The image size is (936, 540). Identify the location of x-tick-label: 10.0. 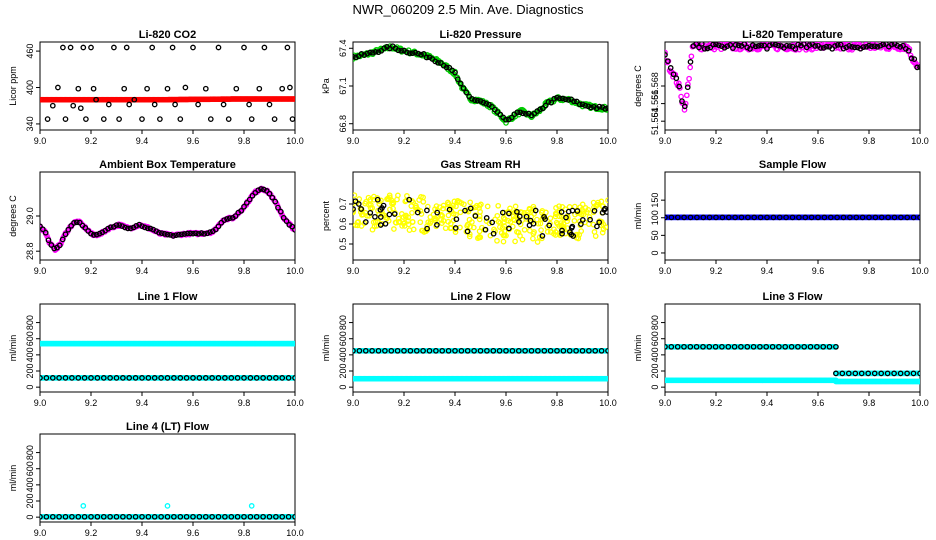
(608, 141).